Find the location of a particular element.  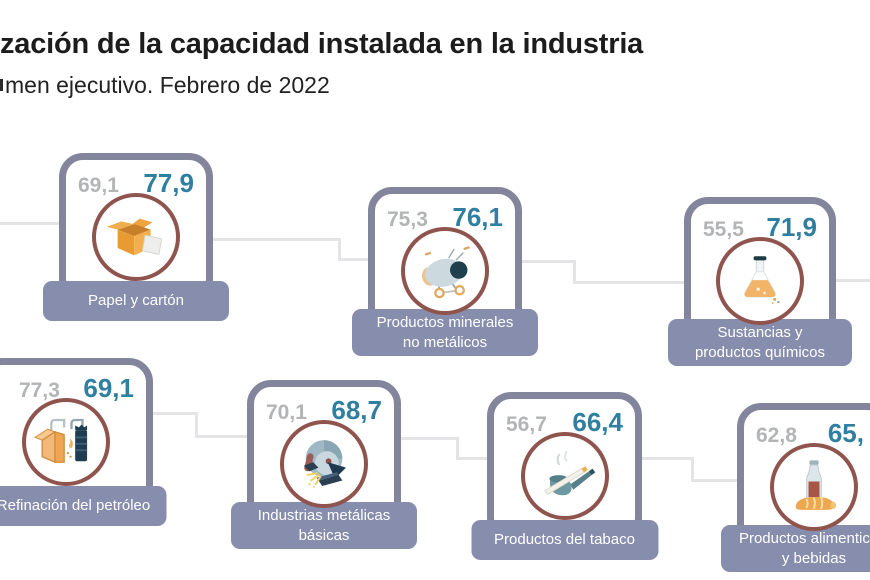

current-value: 76,1 is located at coordinates (477, 217).